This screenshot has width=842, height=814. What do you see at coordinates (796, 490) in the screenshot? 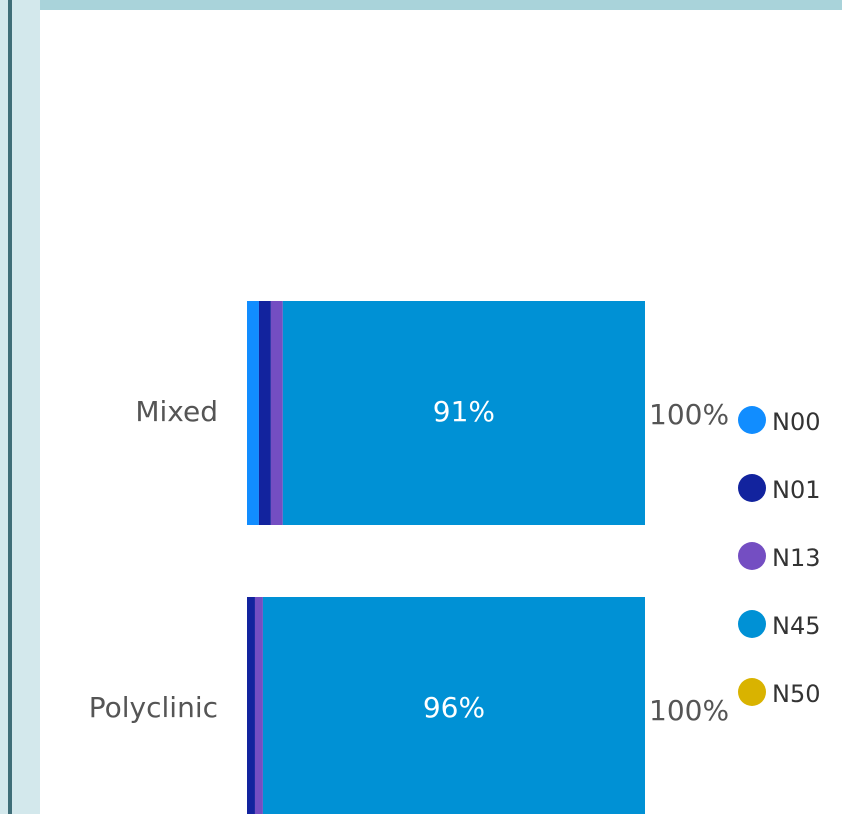
I see `legend-label: N01` at bounding box center [796, 490].